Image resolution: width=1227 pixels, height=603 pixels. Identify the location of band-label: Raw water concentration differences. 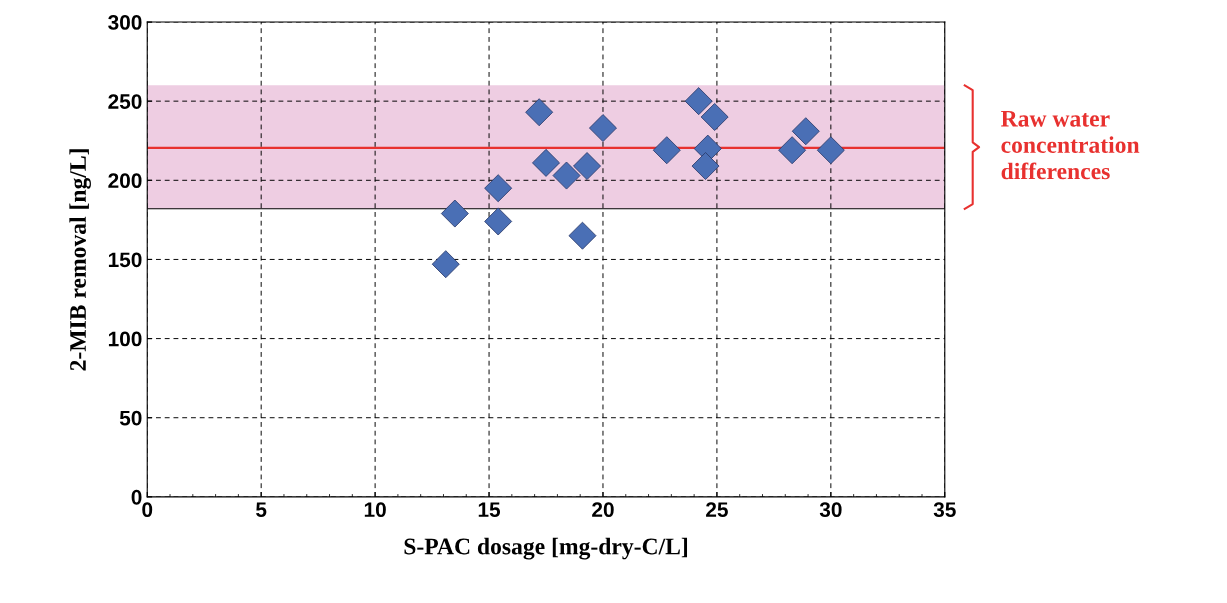
(1070, 145).